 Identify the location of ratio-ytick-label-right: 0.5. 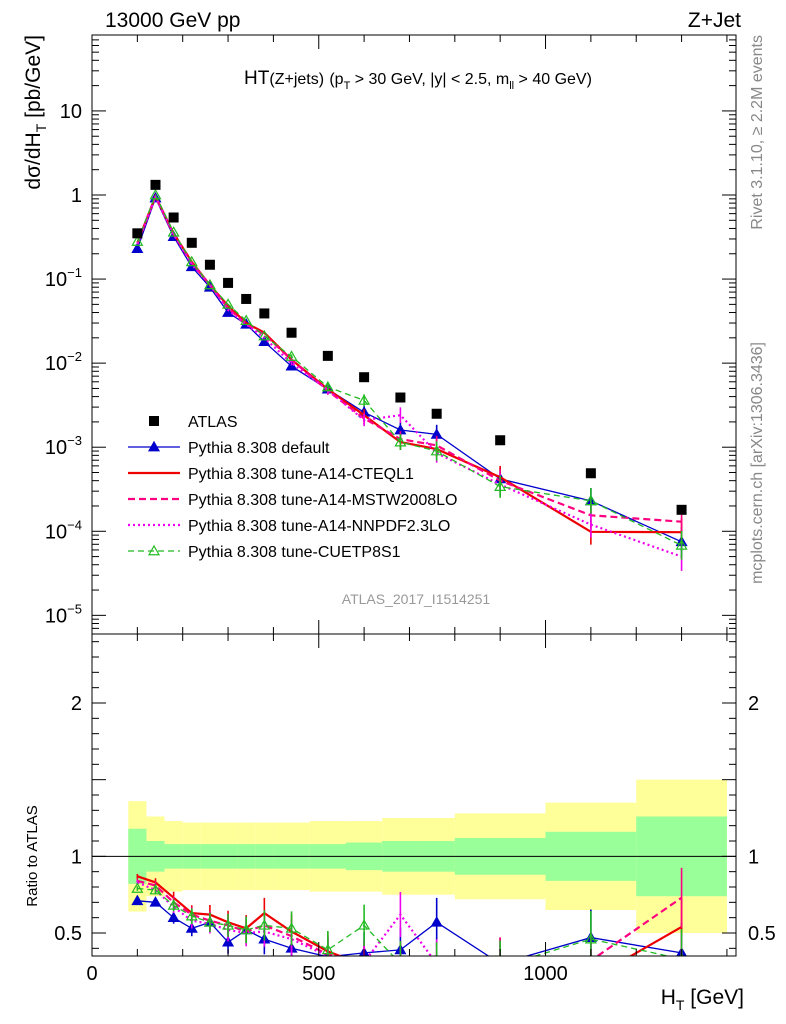
(762, 934).